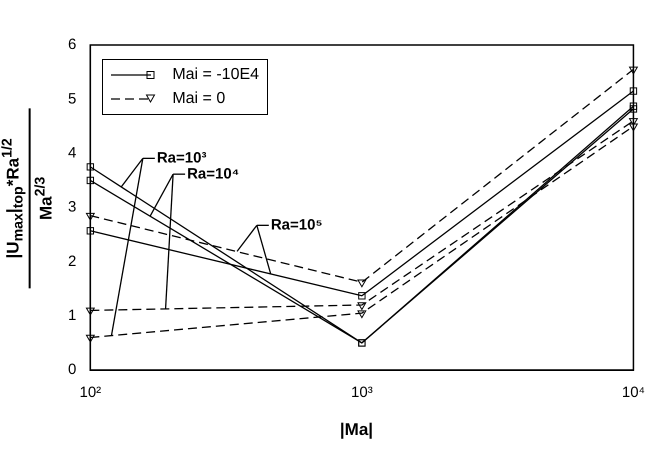 This screenshot has width=653, height=457. Describe the element at coordinates (362, 393) in the screenshot. I see `x-tick-label: 10³` at that location.